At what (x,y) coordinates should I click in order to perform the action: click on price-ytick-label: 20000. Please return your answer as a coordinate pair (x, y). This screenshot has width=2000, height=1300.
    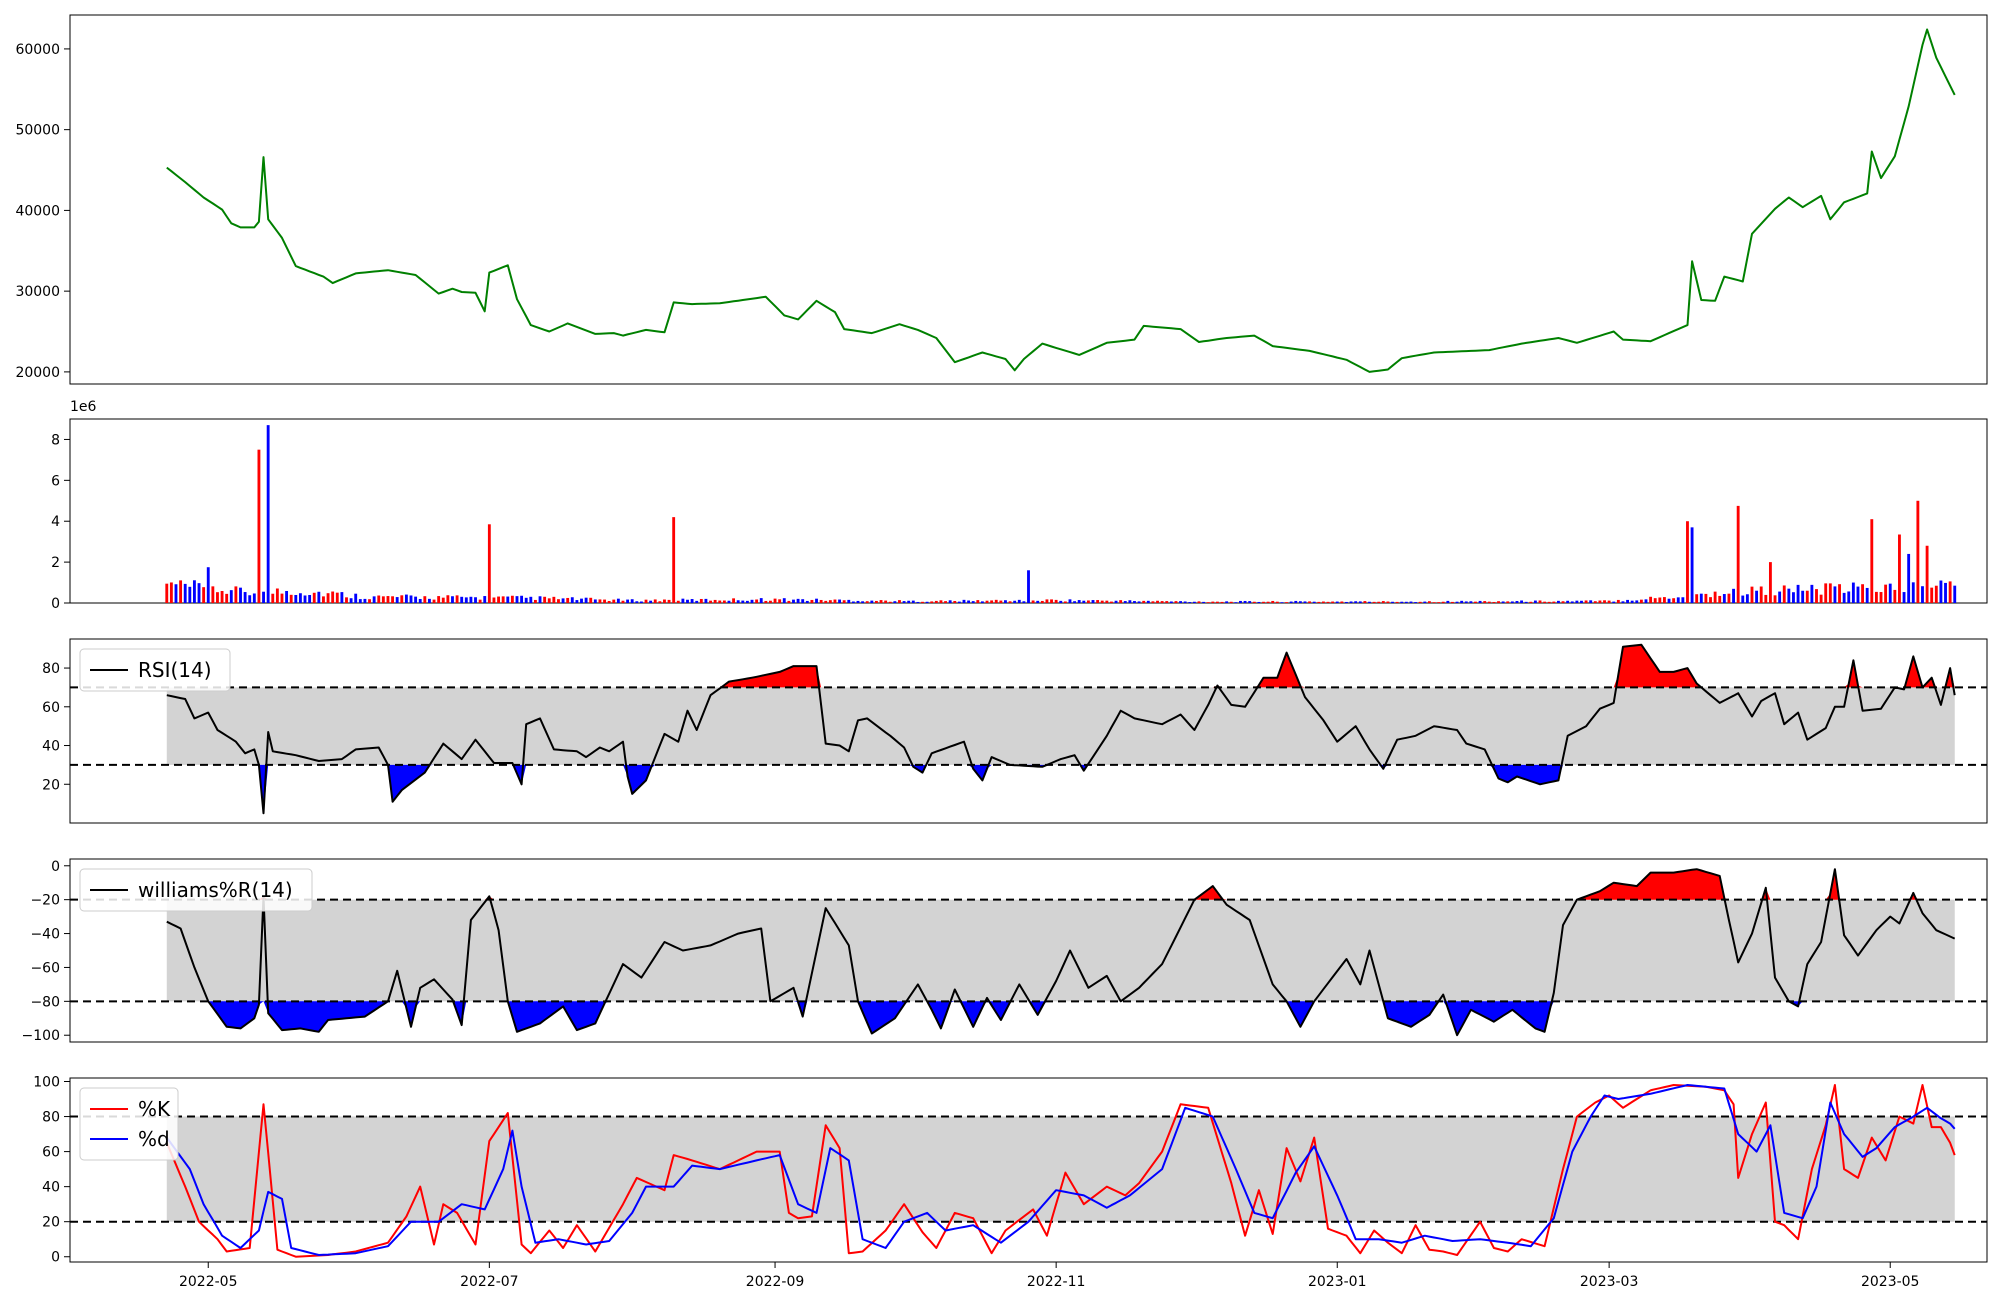
    Looking at the image, I should click on (37, 373).